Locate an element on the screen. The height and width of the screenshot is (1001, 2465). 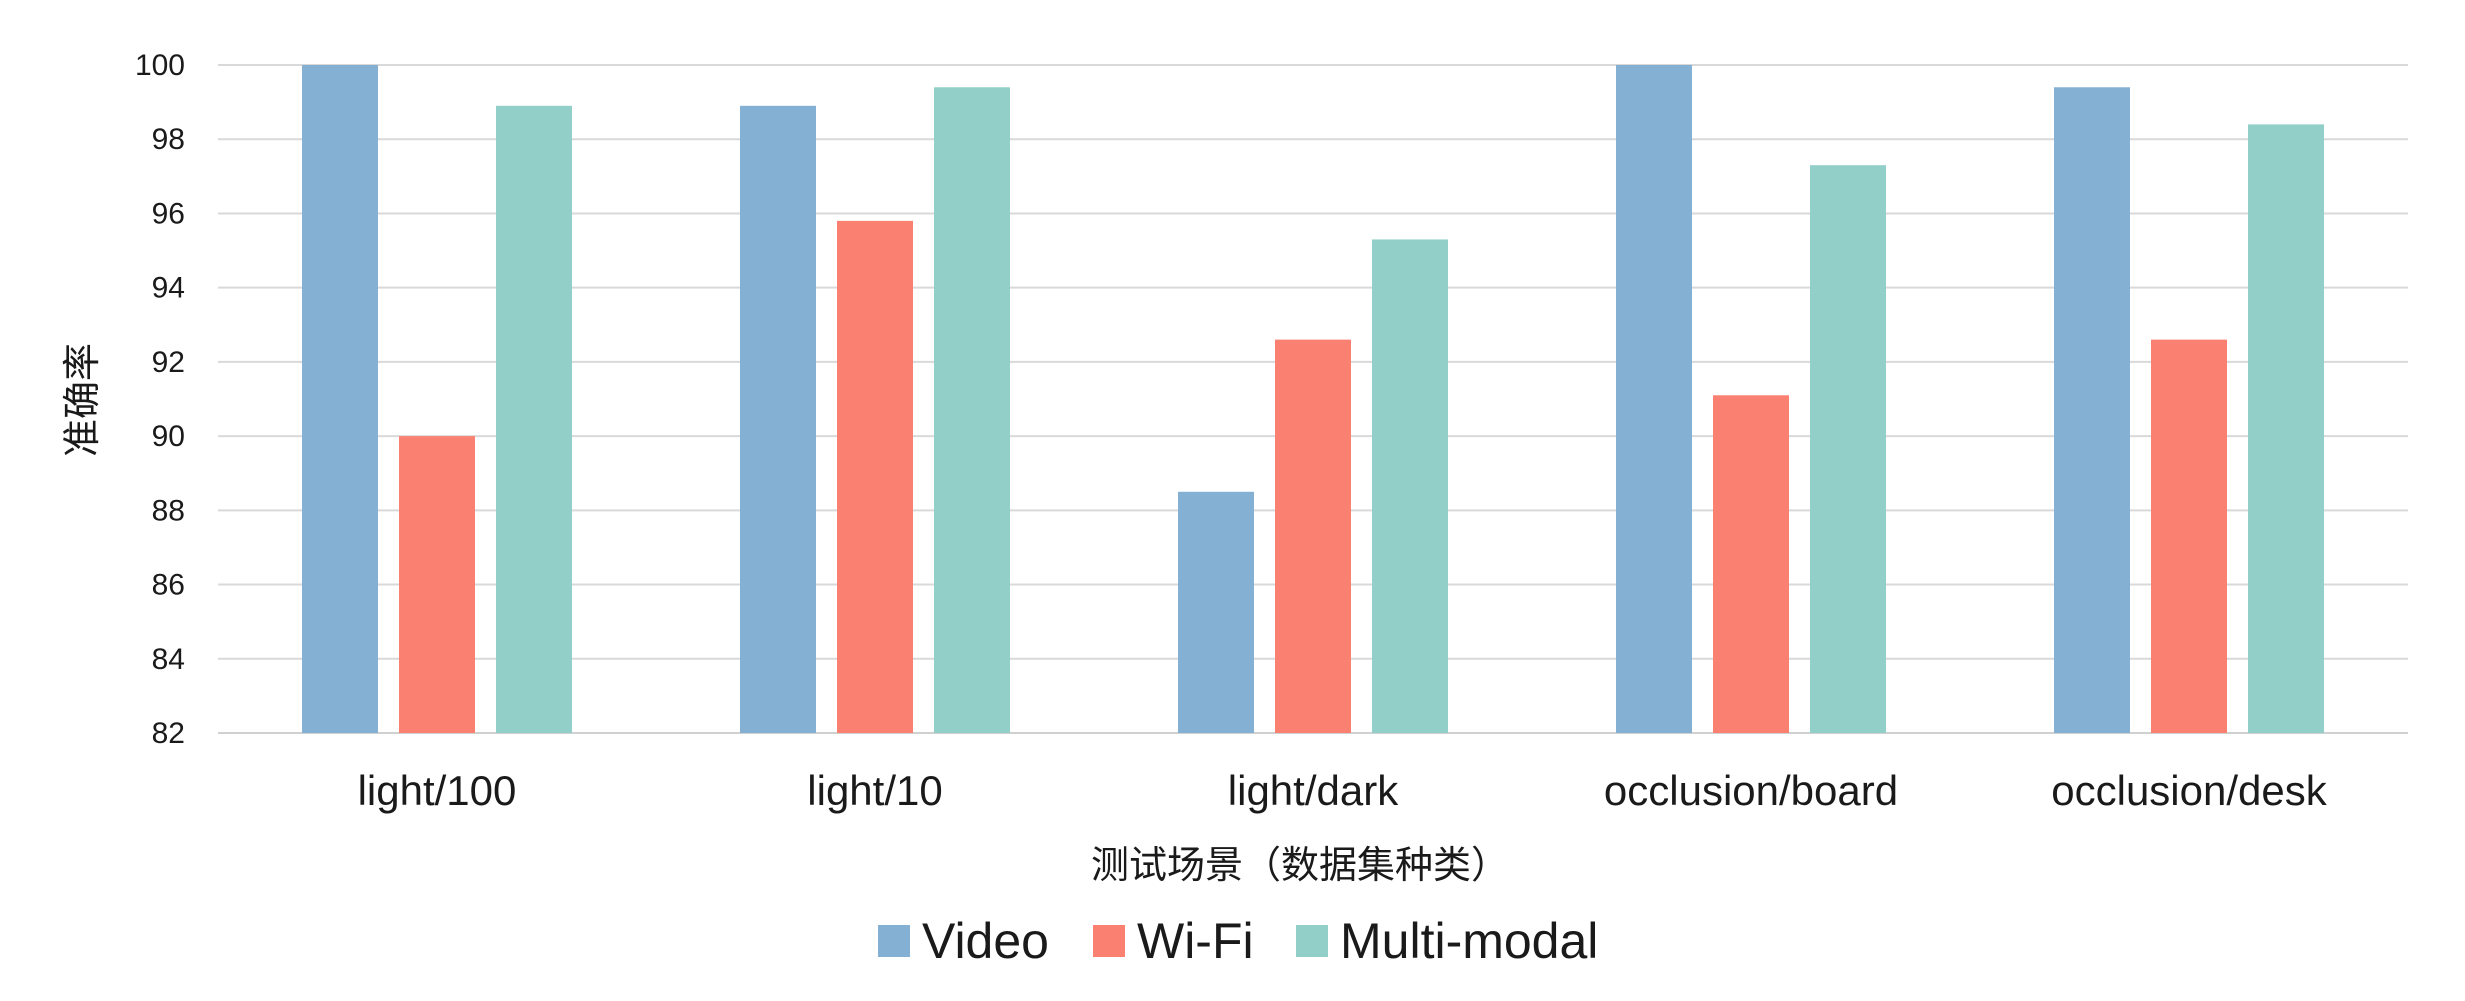
y-tick-label: 92 is located at coordinates (168, 362).